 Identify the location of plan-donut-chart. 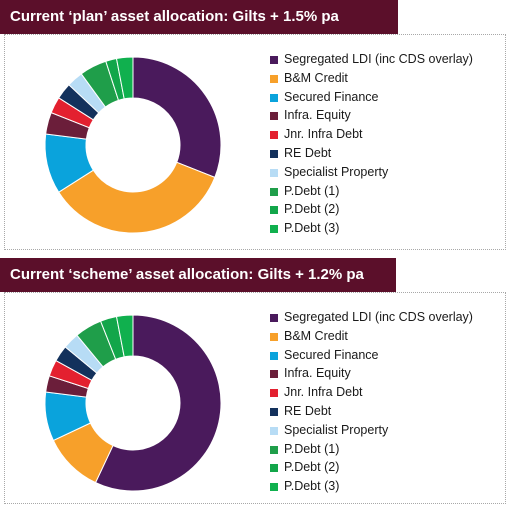
(133, 145).